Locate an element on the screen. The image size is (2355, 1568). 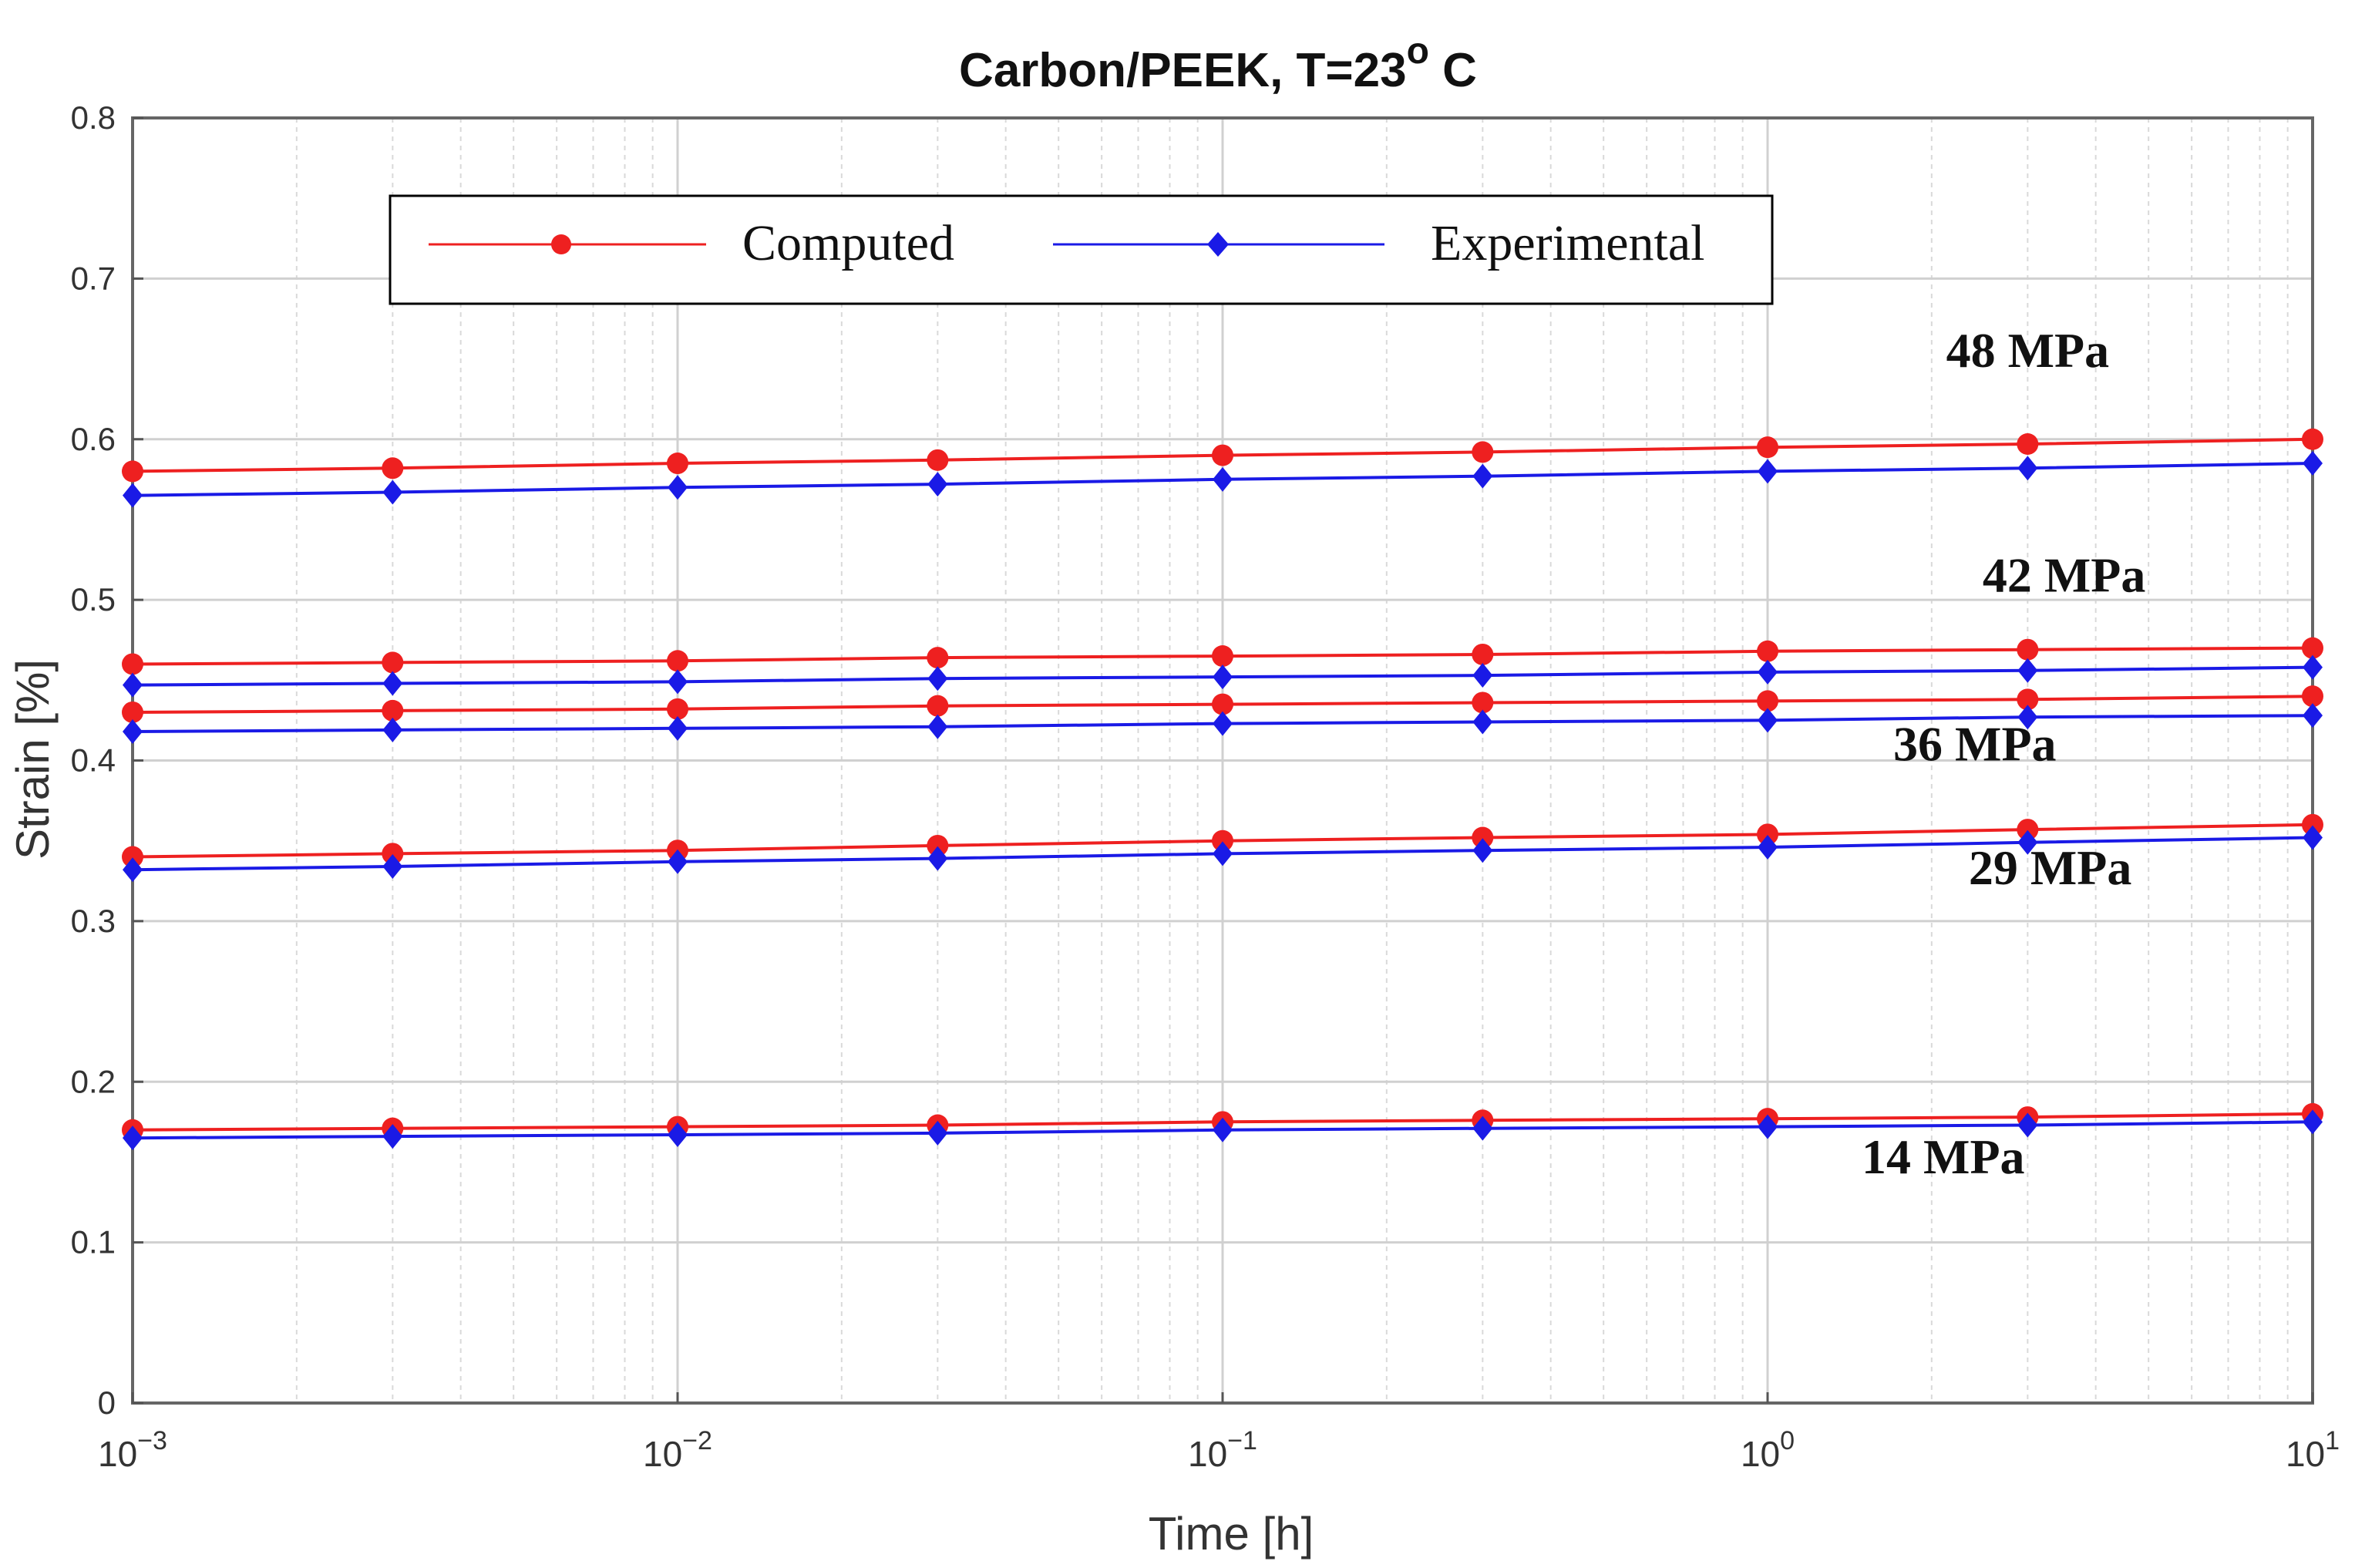
y-axis: 0 0.1 0.2 0.3 0.4 0.5 0.6 0.7 0.8 is located at coordinates (107, 760).